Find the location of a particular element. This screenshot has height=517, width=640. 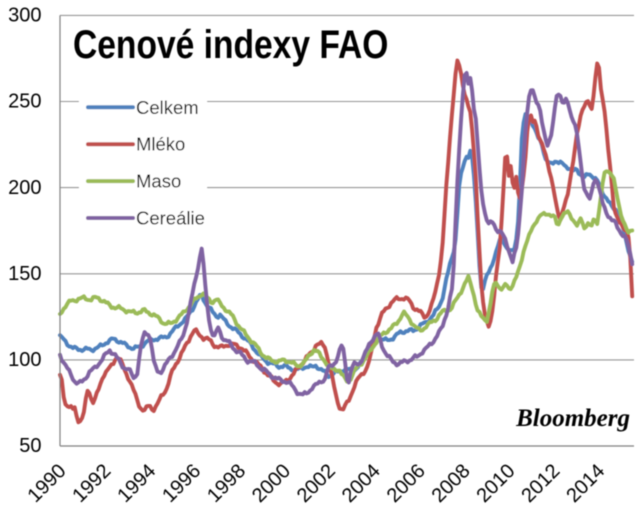

svg-text: 250 is located at coordinates (24, 102).